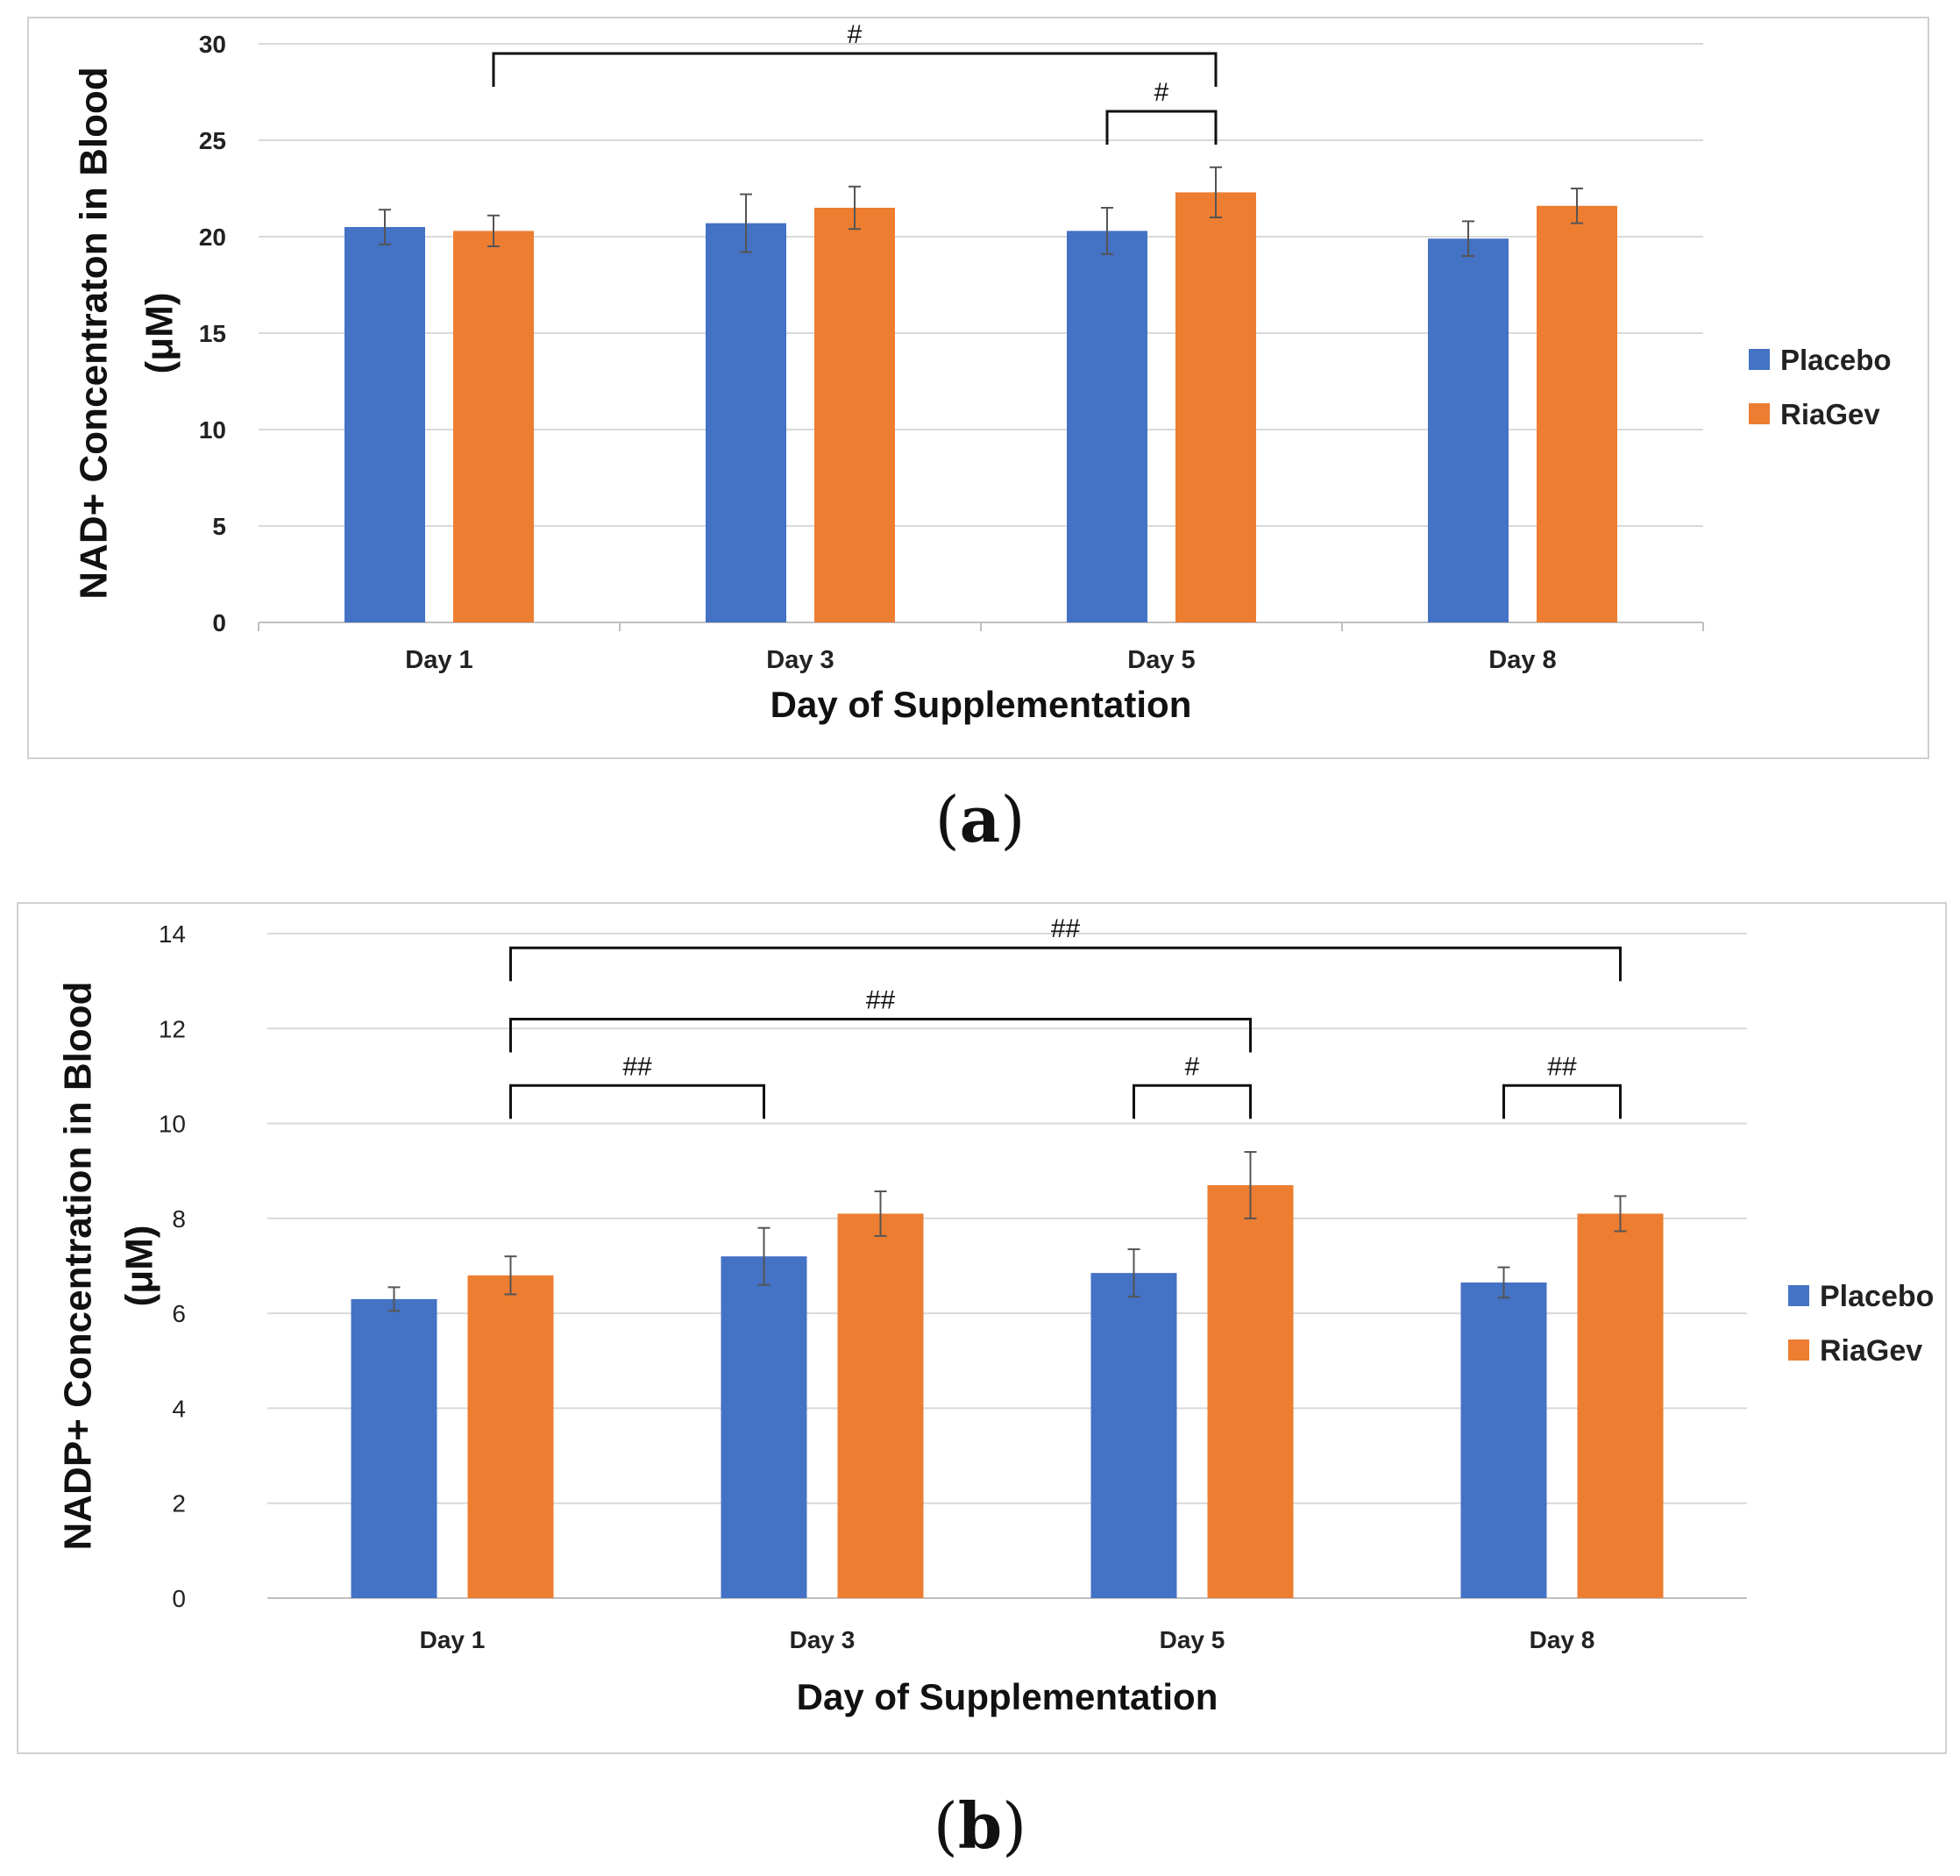 This screenshot has height=1876, width=1960. What do you see at coordinates (212, 140) in the screenshot?
I see `y-tick-label: 25` at bounding box center [212, 140].